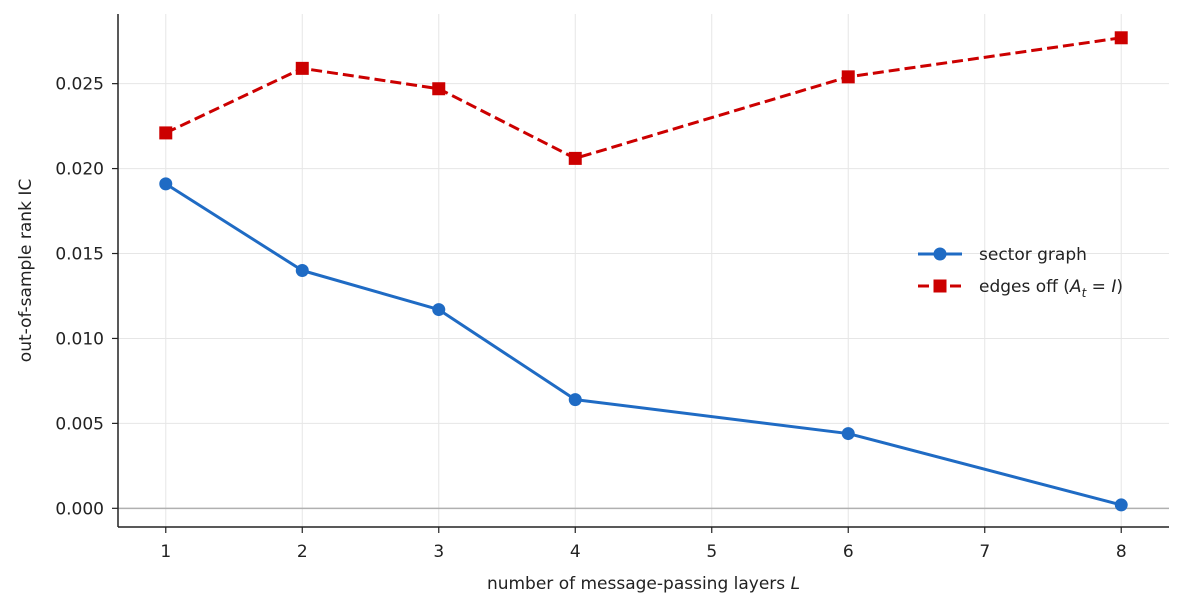 The image size is (1183, 610). What do you see at coordinates (643, 544) in the screenshot?
I see `x-axis-ticks: 1 2 3 4 5 6 7 8` at bounding box center [643, 544].